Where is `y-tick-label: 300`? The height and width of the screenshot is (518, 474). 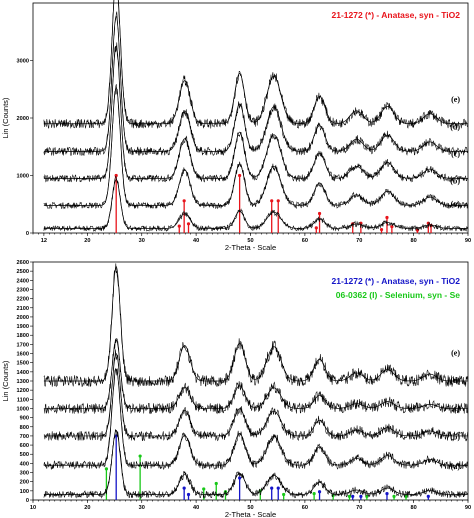
y-tick-label: 300 is located at coordinates (24, 474).